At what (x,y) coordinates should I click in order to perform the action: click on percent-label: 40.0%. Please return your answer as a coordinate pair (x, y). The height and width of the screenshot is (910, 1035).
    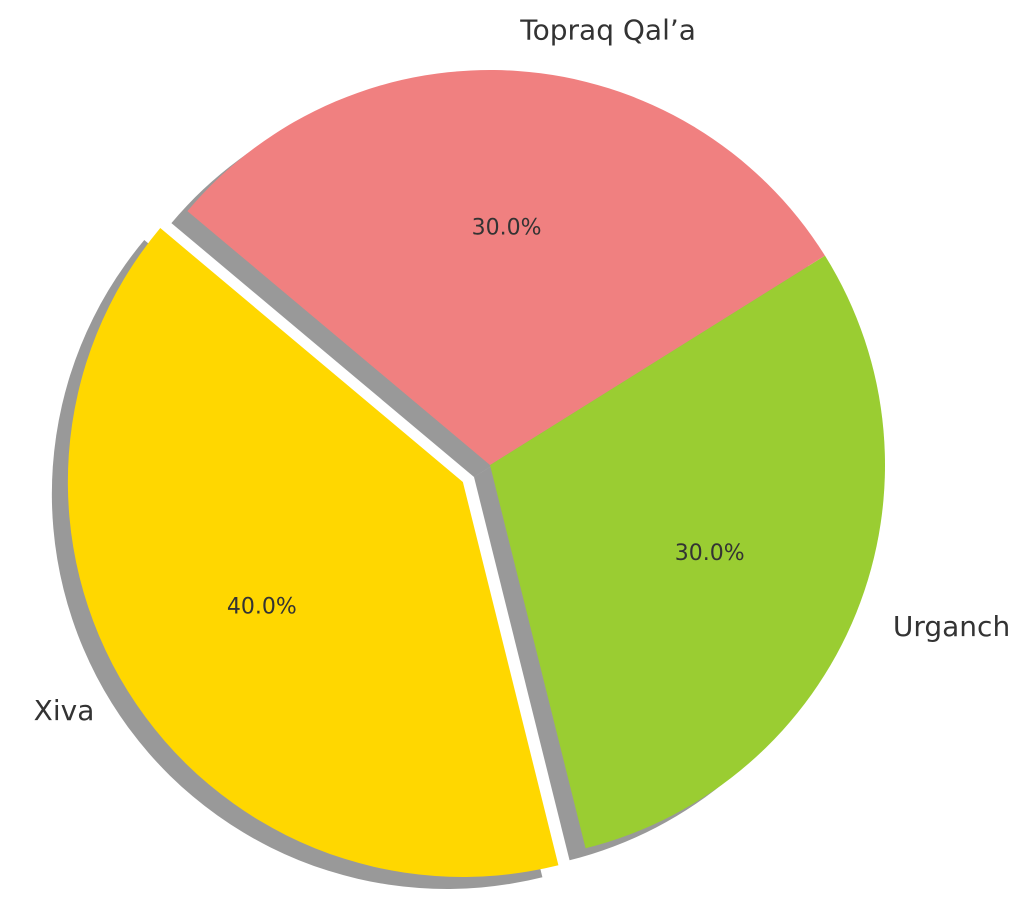
    Looking at the image, I should click on (262, 607).